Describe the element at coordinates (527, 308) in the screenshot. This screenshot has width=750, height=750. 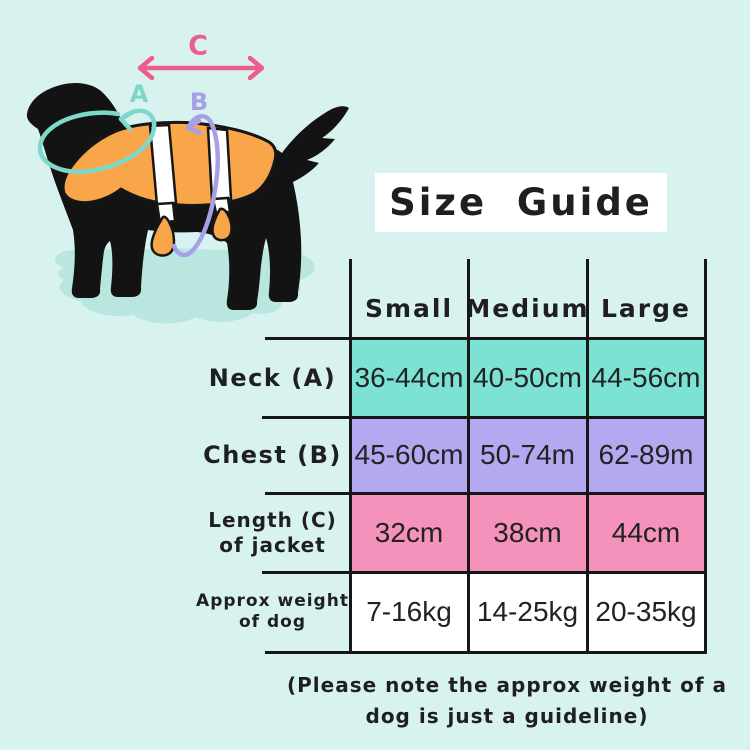
I see `column-header-medium: Medium` at that location.